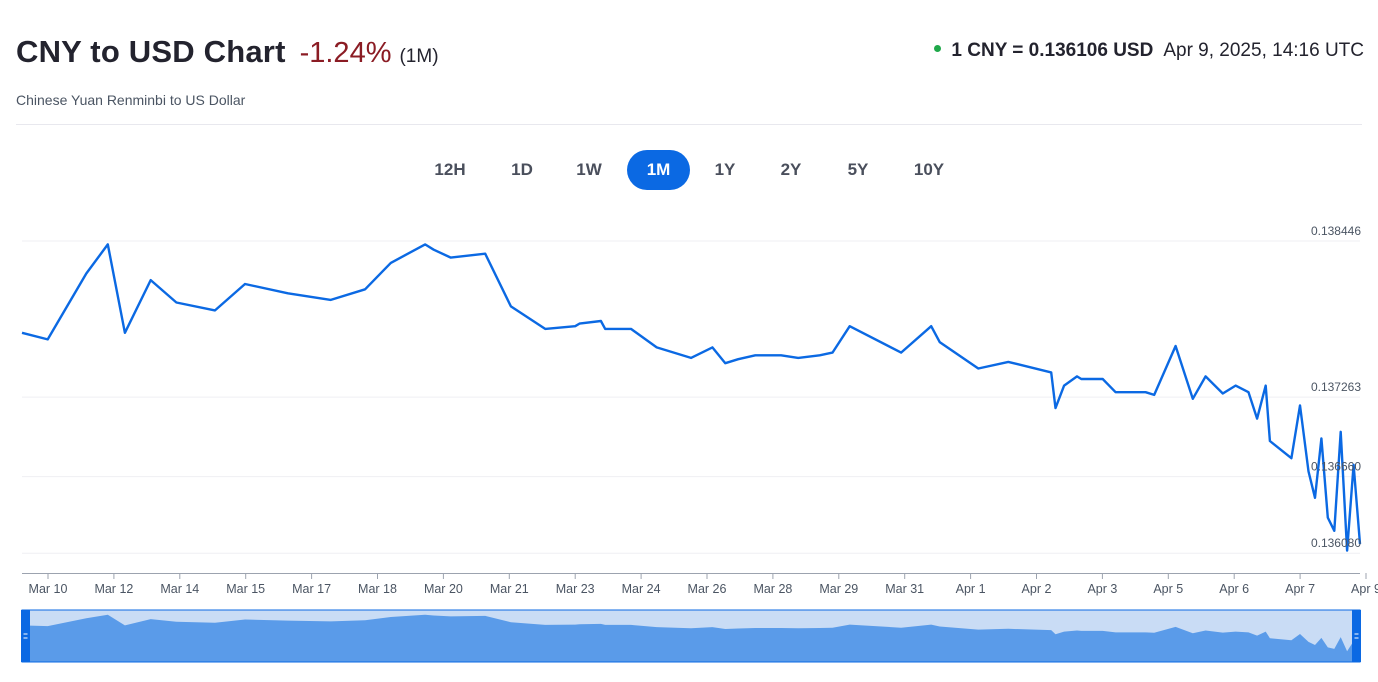  I want to click on x-tick-label: Apr 5, so click(1168, 589).